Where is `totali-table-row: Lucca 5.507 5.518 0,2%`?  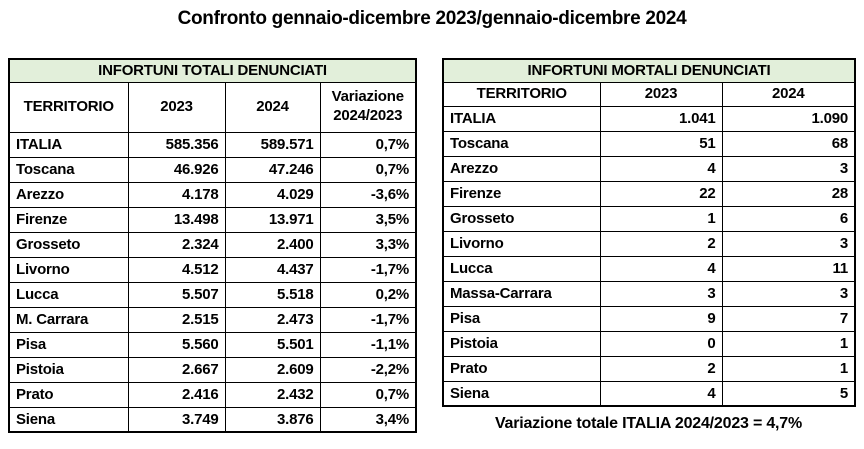 totali-table-row: Lucca 5.507 5.518 0,2% is located at coordinates (212, 294).